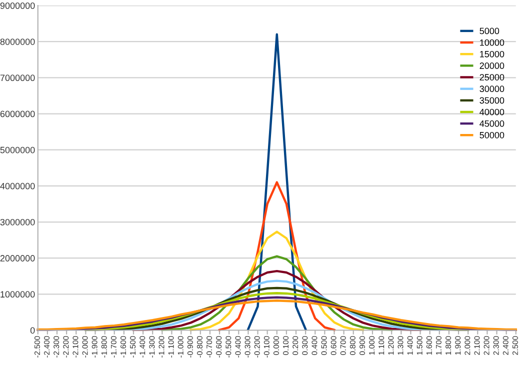 This screenshot has height=369, width=519. What do you see at coordinates (492, 89) in the screenshot?
I see `legend-label: 30000` at bounding box center [492, 89].